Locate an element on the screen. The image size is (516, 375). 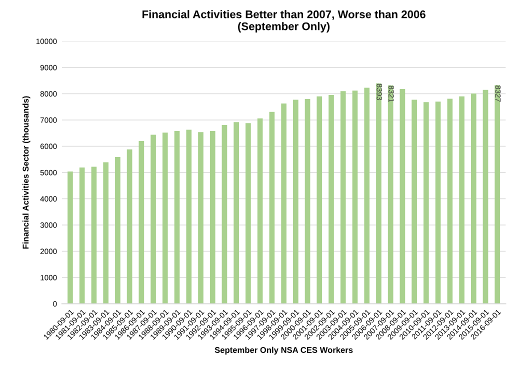
chart-title: Financial Activities Better than 2007, Worse than 2006 (September Only) is located at coordinates (284, 21).